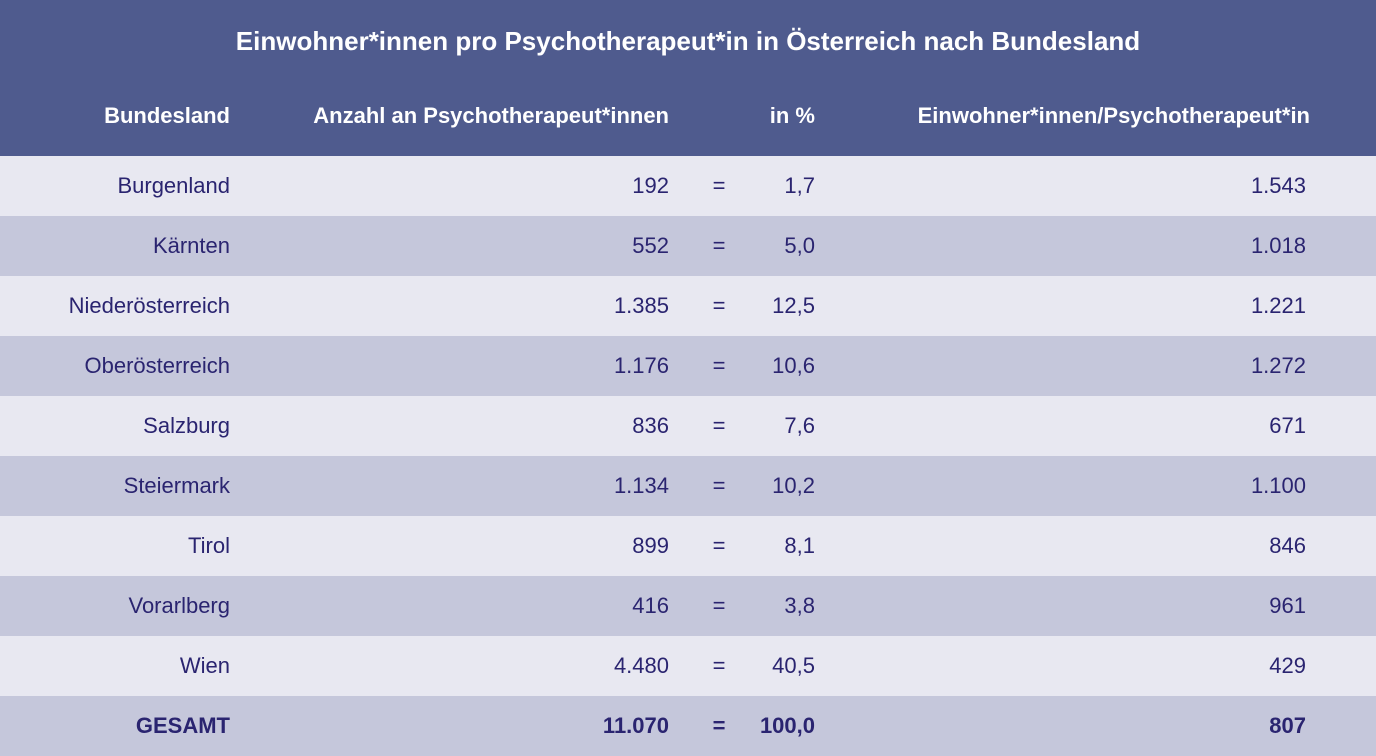  Describe the element at coordinates (1278, 485) in the screenshot. I see `cell-einwohner-pro-therapeut: 1.100` at that location.